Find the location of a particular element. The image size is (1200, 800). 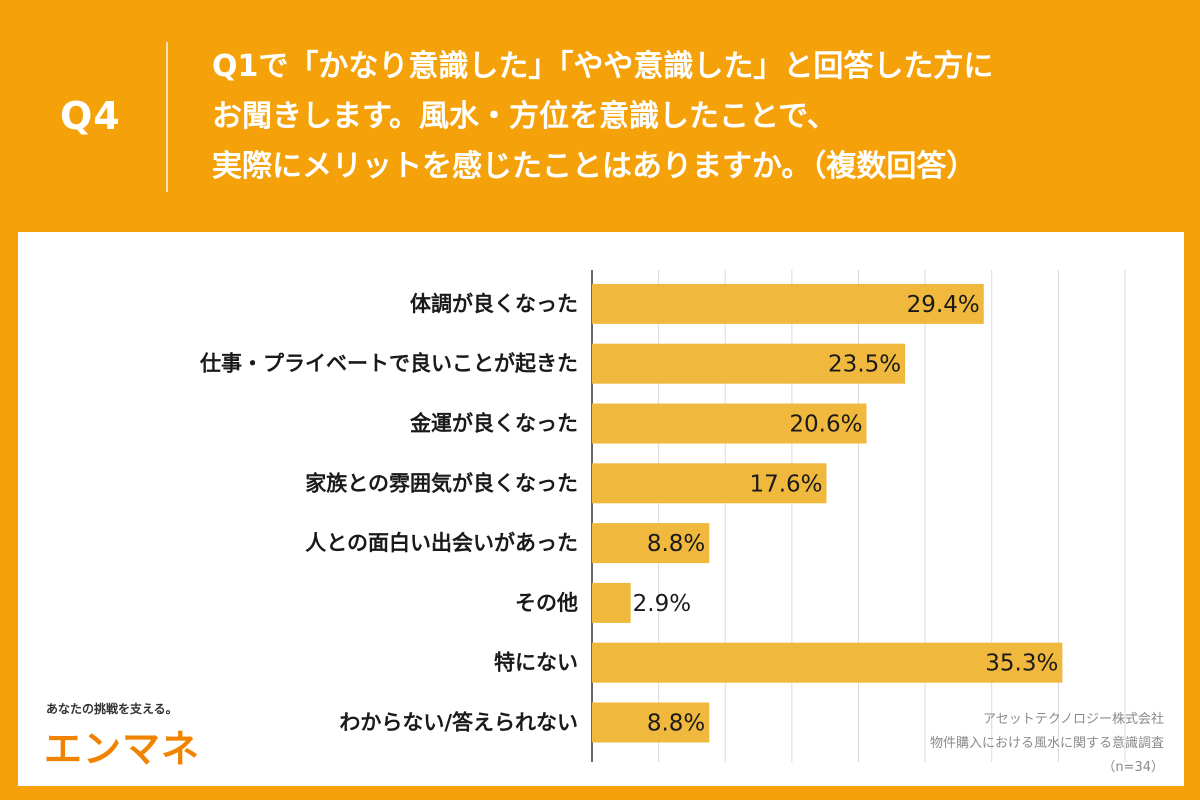

question-number: Q4 is located at coordinates (90, 116).